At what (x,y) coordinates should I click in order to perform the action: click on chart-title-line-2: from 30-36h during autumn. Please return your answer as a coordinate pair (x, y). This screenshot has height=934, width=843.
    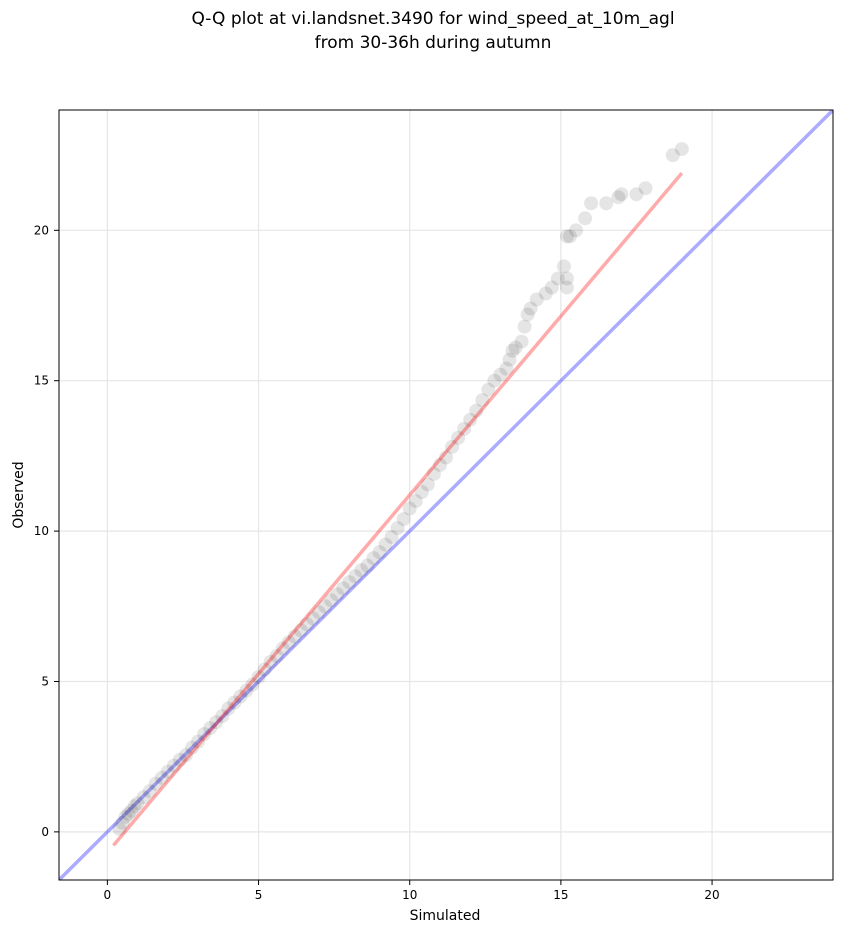
    Looking at the image, I should click on (433, 43).